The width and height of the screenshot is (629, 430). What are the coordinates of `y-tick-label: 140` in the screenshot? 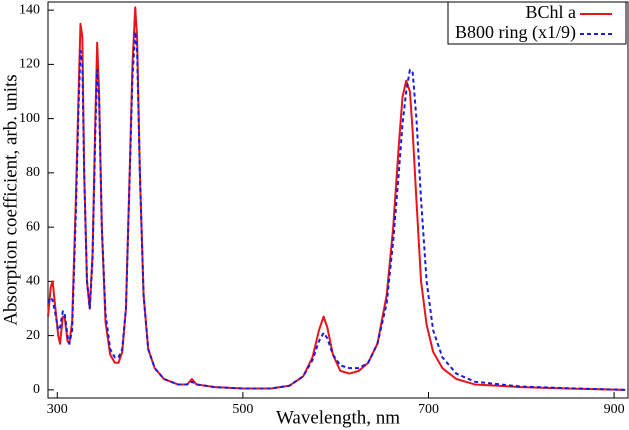 It's located at (29, 9).